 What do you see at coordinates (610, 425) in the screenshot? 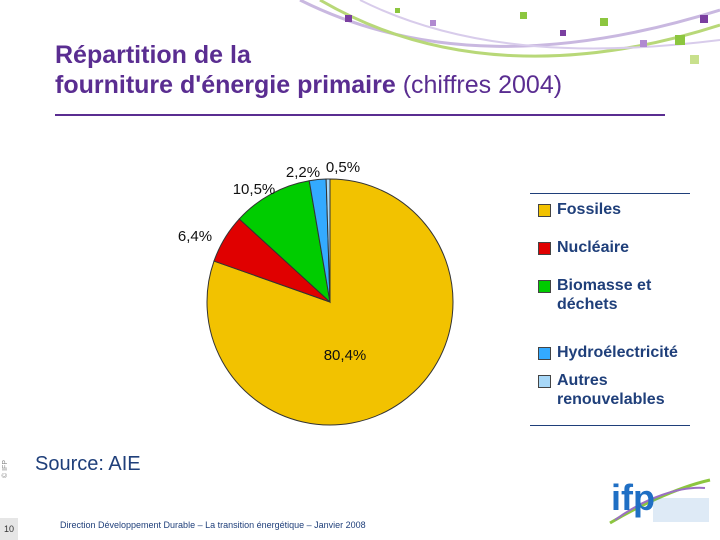
I see `legend-bottom-rule` at bounding box center [610, 425].